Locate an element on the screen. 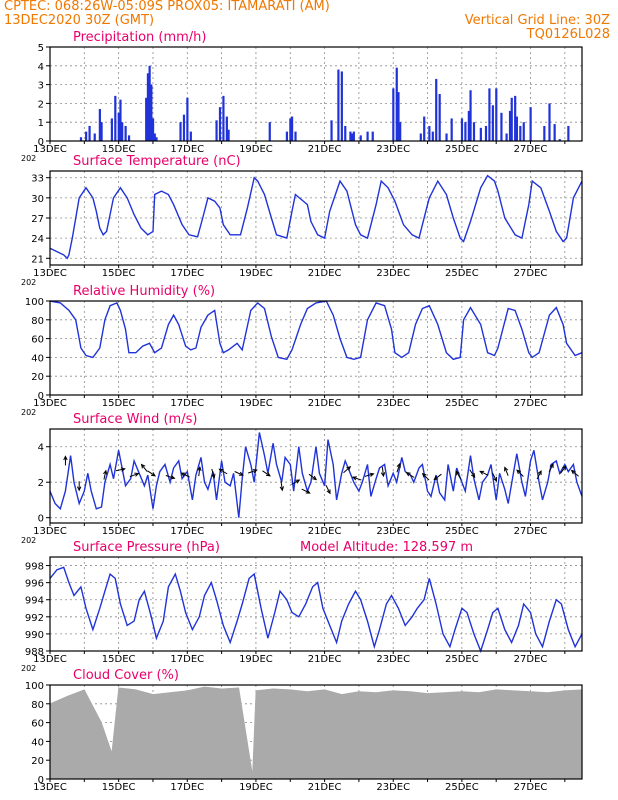 The image size is (618, 800). y-tick-label: 3 is located at coordinates (41, 86).